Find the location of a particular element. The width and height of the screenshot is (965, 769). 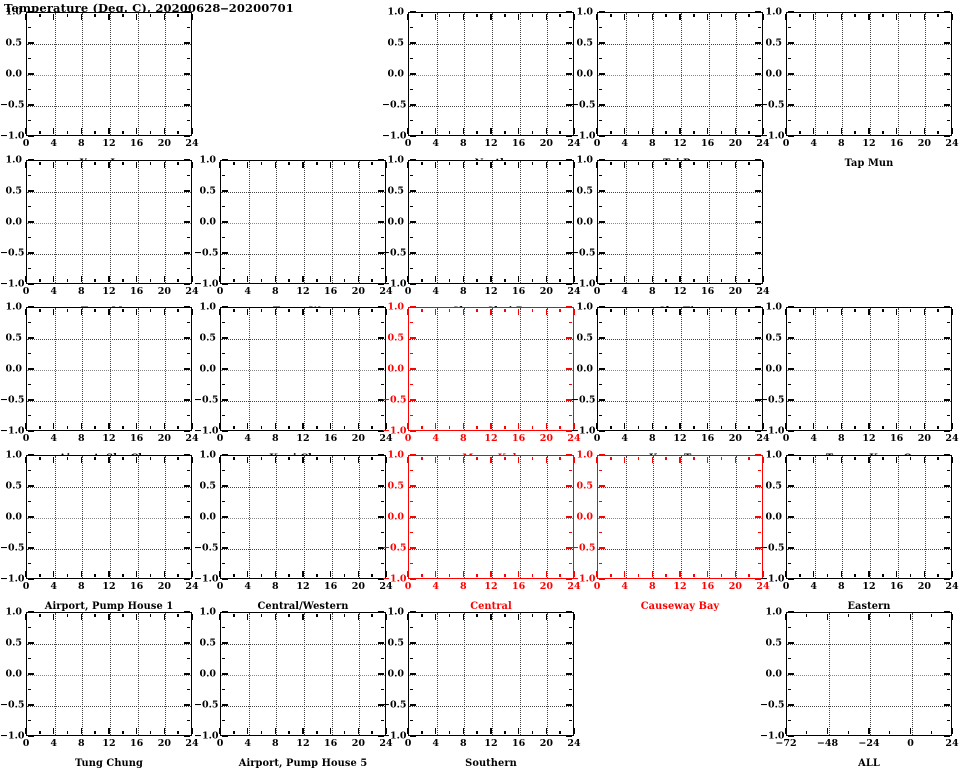

axis-label-y: 0.0 is located at coordinates (207, 369).